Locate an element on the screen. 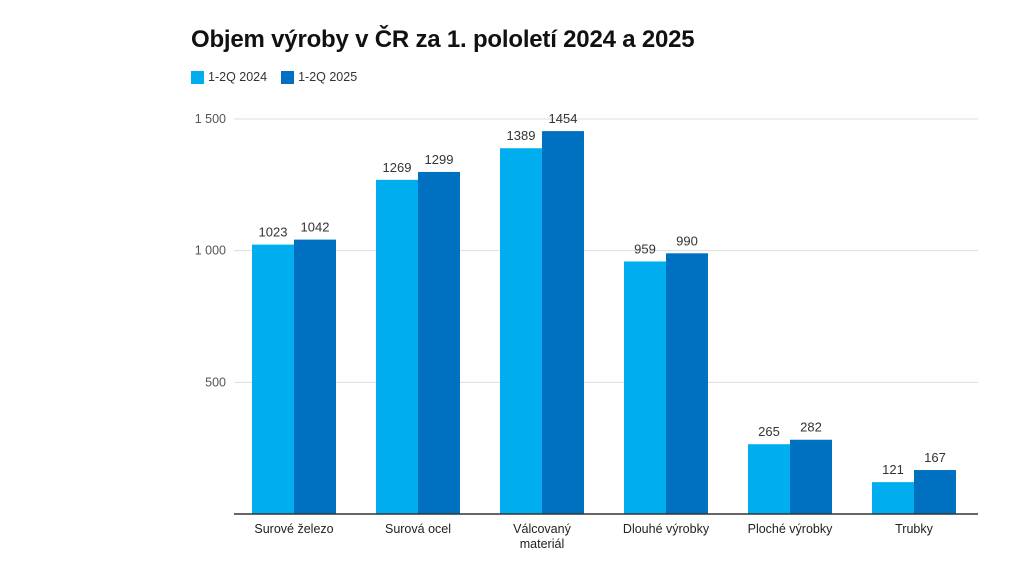 The image size is (1024, 578). data-label: 1042 is located at coordinates (315, 227).